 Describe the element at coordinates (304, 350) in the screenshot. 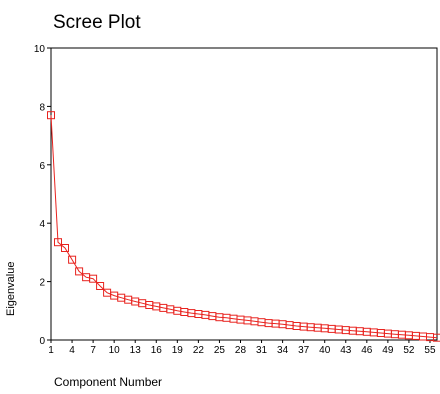

I see `x-tick-label: 37` at that location.